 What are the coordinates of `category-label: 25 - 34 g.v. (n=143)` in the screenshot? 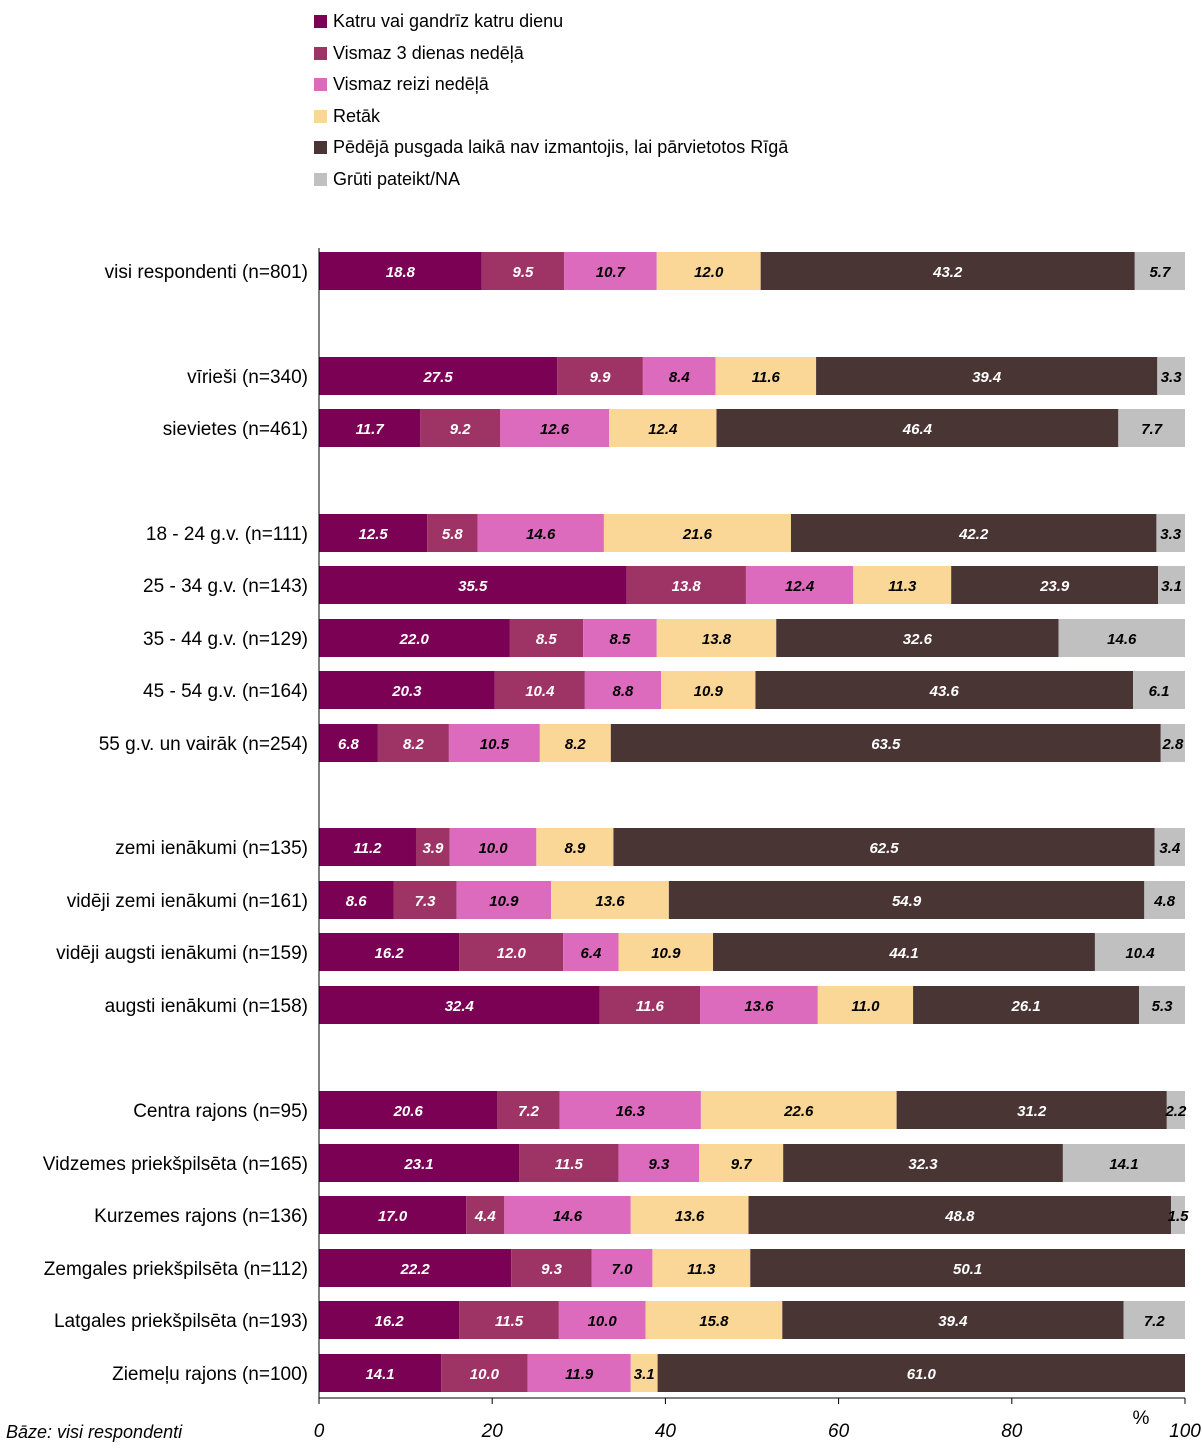 It's located at (225, 586).